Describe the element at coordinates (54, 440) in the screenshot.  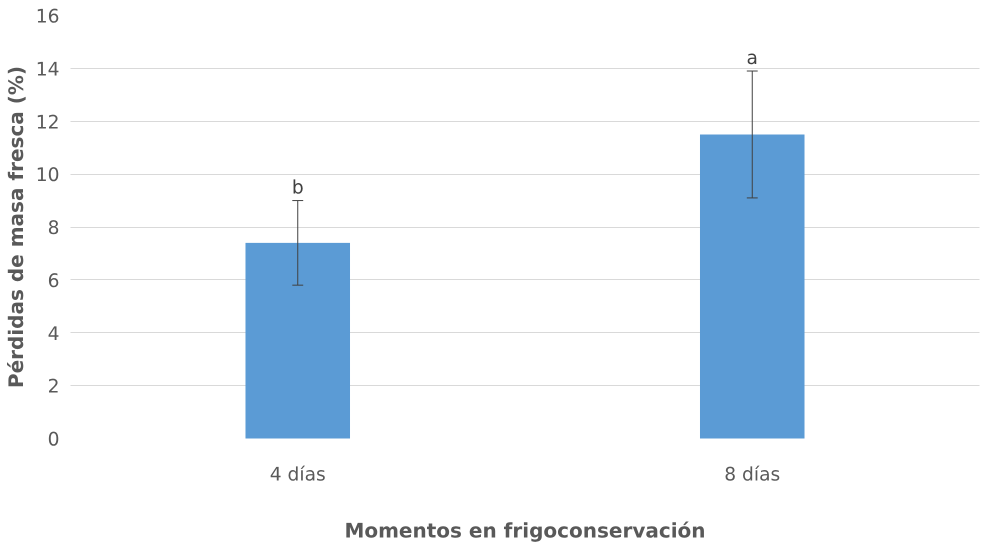
I see `y-tick-label: 0` at that location.